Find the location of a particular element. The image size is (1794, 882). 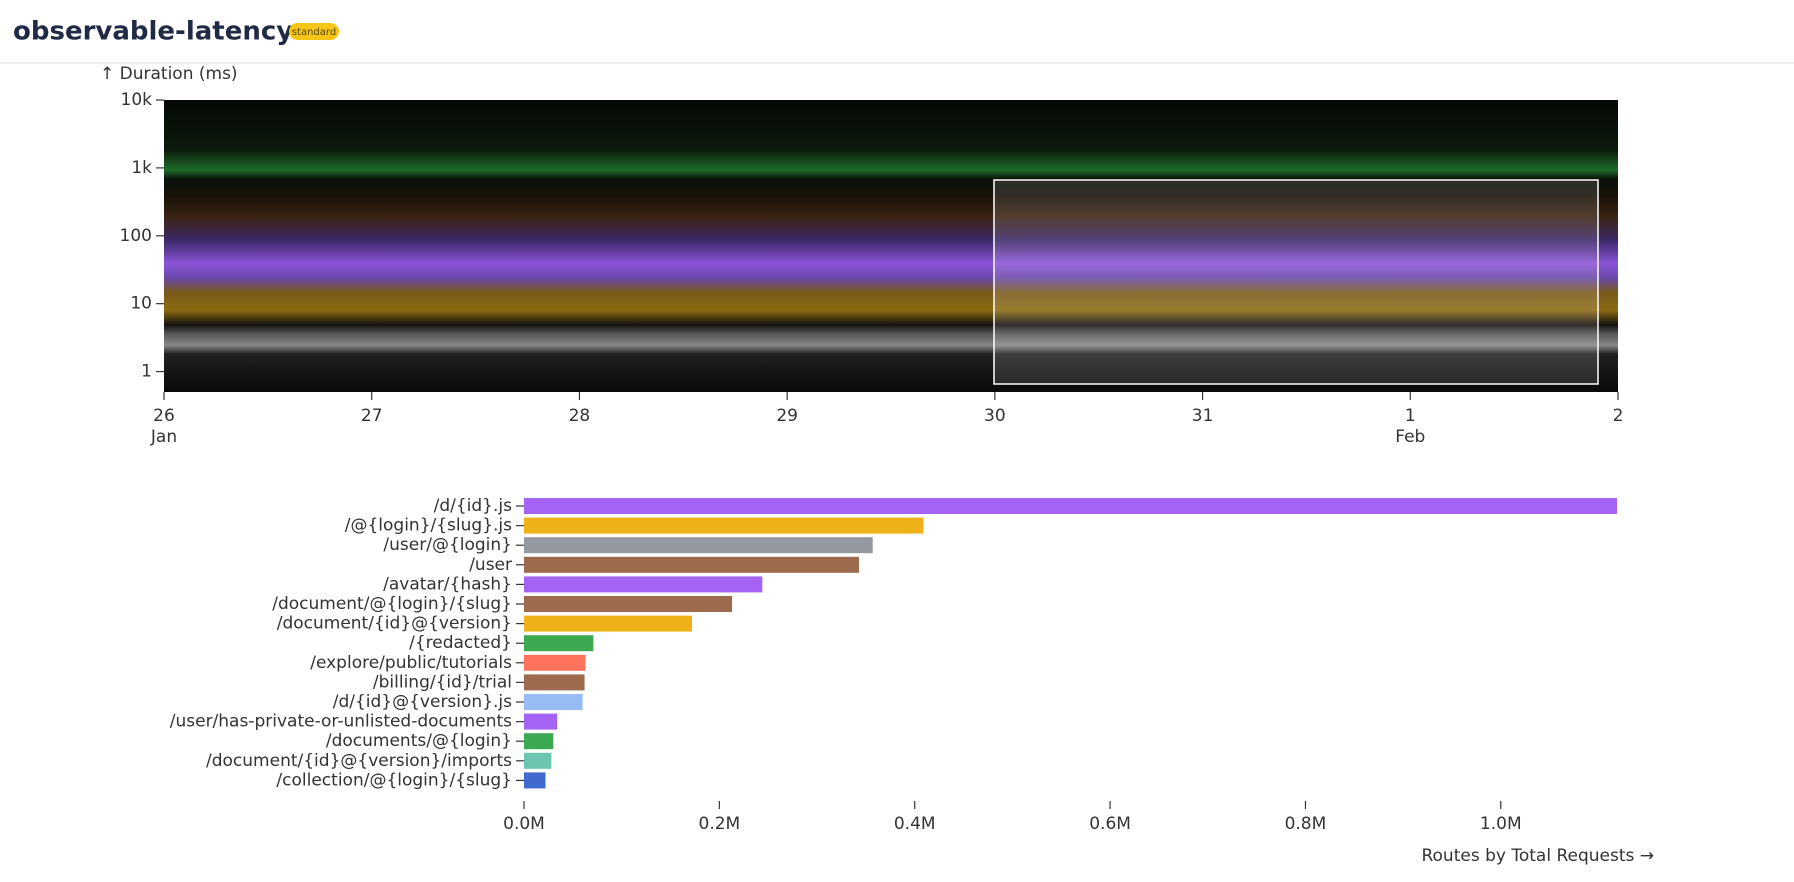

x-month-label: Feb is located at coordinates (1410, 437).